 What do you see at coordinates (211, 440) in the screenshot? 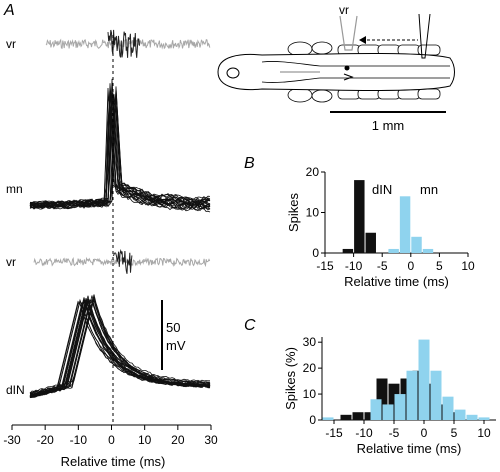
I see `panel-a-x-tick-label: 30` at bounding box center [211, 440].